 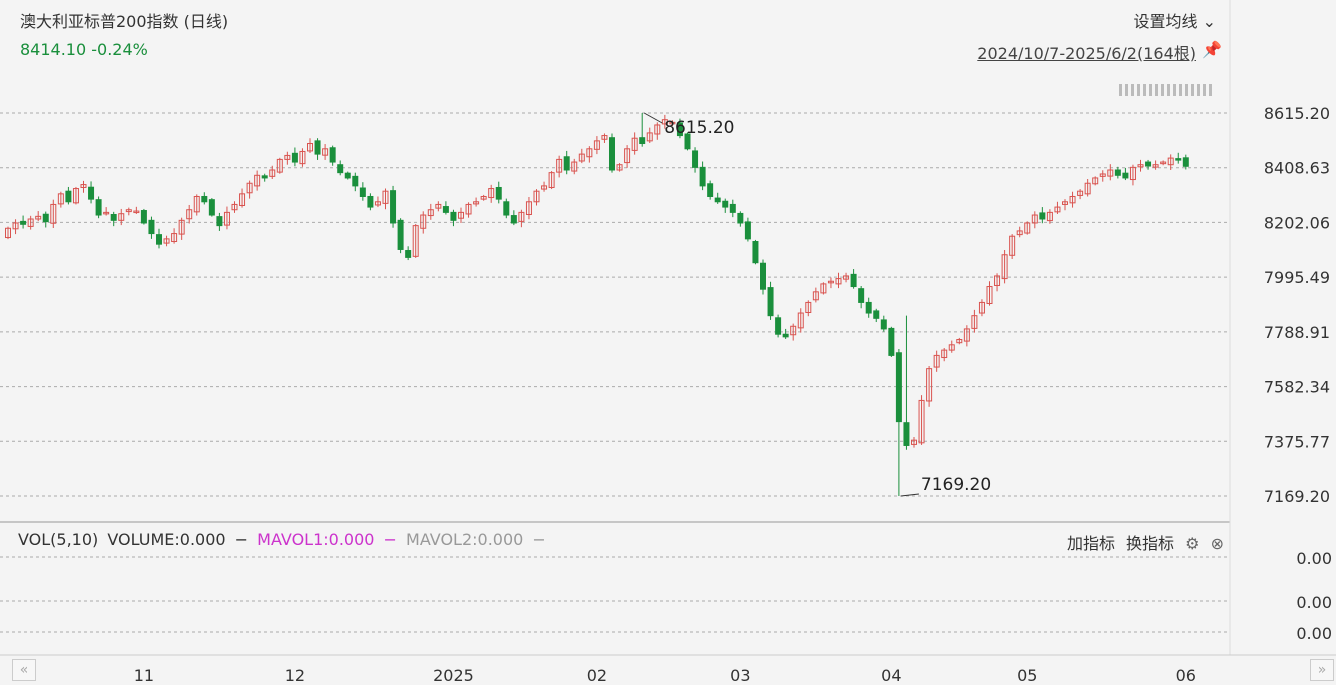 I want to click on gear-icon: ⚙, so click(x=1192, y=543).